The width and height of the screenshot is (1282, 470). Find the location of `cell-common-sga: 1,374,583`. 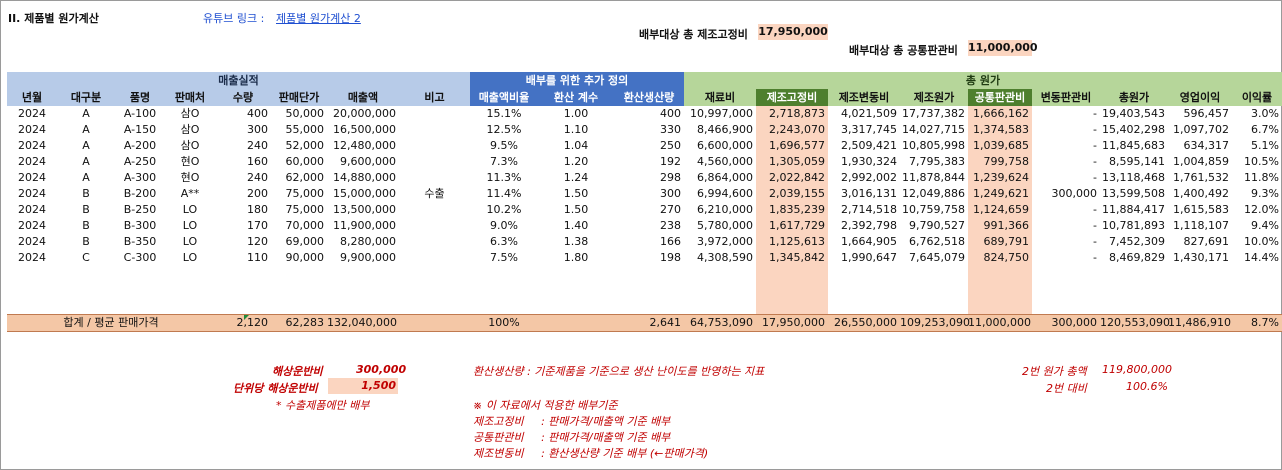

cell-common-sga: 1,374,583 is located at coordinates (1001, 129).